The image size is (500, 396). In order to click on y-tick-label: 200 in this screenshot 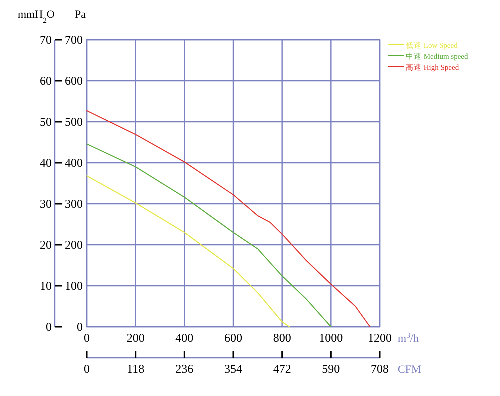, I will do `click(74, 245)`.